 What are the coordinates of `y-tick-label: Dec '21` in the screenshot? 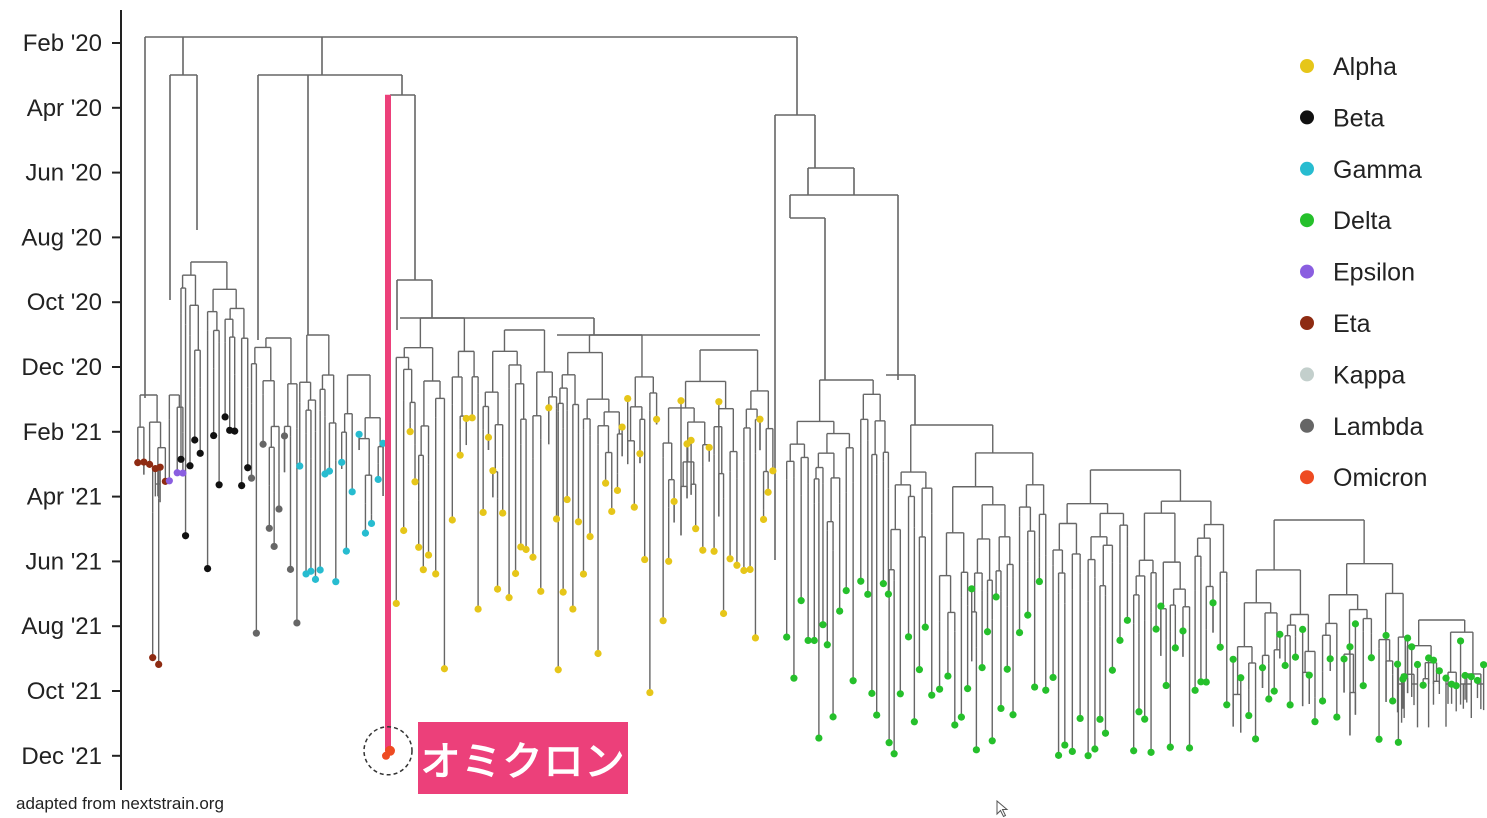 It's located at (61, 756).